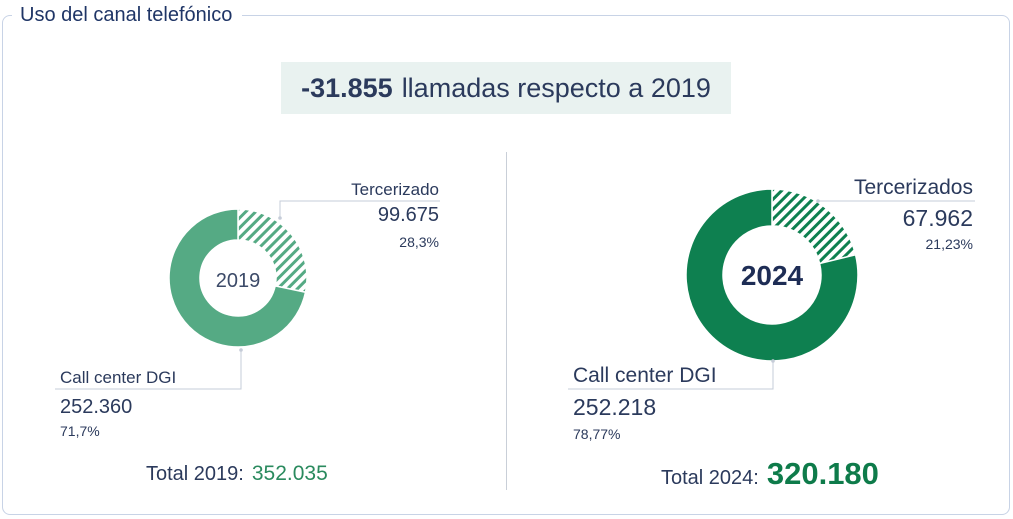  What do you see at coordinates (913, 187) in the screenshot?
I see `label-tercerizados-2024-name: Tercerizados` at bounding box center [913, 187].